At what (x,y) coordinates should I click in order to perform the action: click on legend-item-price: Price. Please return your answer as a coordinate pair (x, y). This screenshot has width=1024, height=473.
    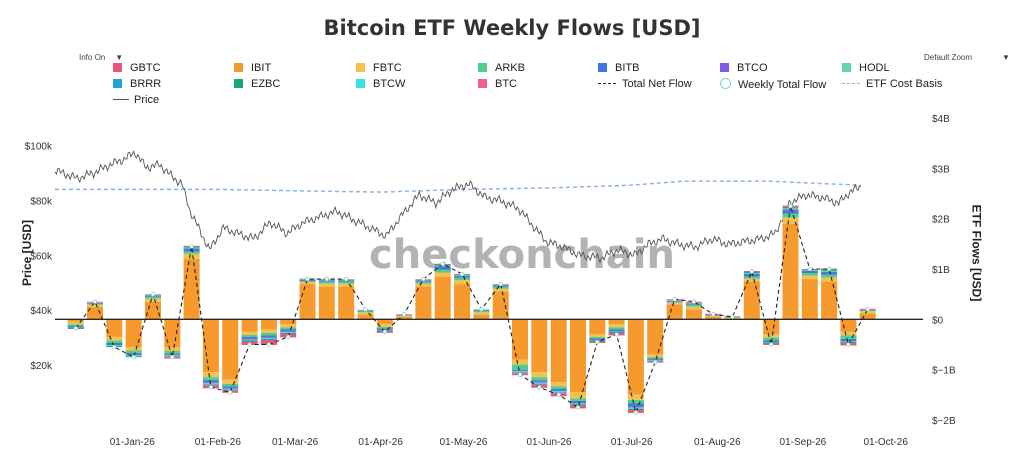
    Looking at the image, I should click on (136, 100).